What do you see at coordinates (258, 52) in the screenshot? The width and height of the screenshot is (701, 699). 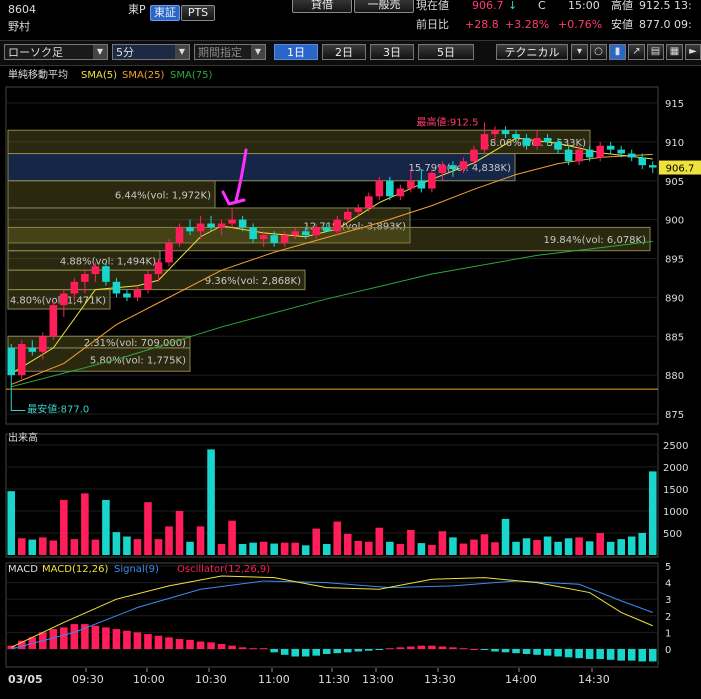 I see `chevron-down-icon: ▼` at bounding box center [258, 52].